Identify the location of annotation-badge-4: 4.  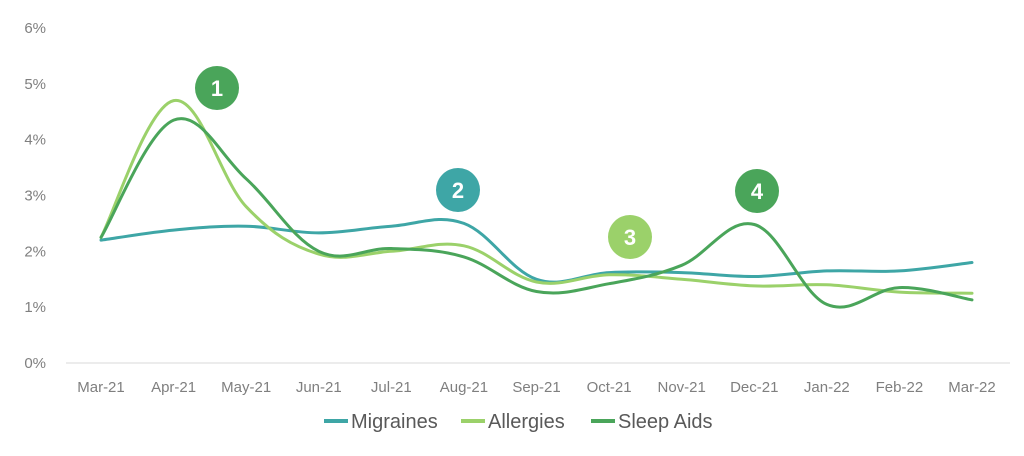
(757, 191).